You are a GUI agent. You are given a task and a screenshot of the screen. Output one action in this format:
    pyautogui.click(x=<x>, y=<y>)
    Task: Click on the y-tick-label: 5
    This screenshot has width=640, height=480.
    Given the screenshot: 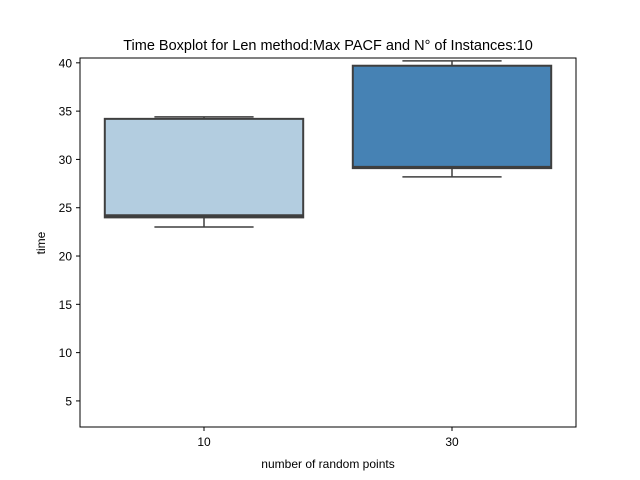 What is the action you would take?
    pyautogui.click(x=68, y=401)
    